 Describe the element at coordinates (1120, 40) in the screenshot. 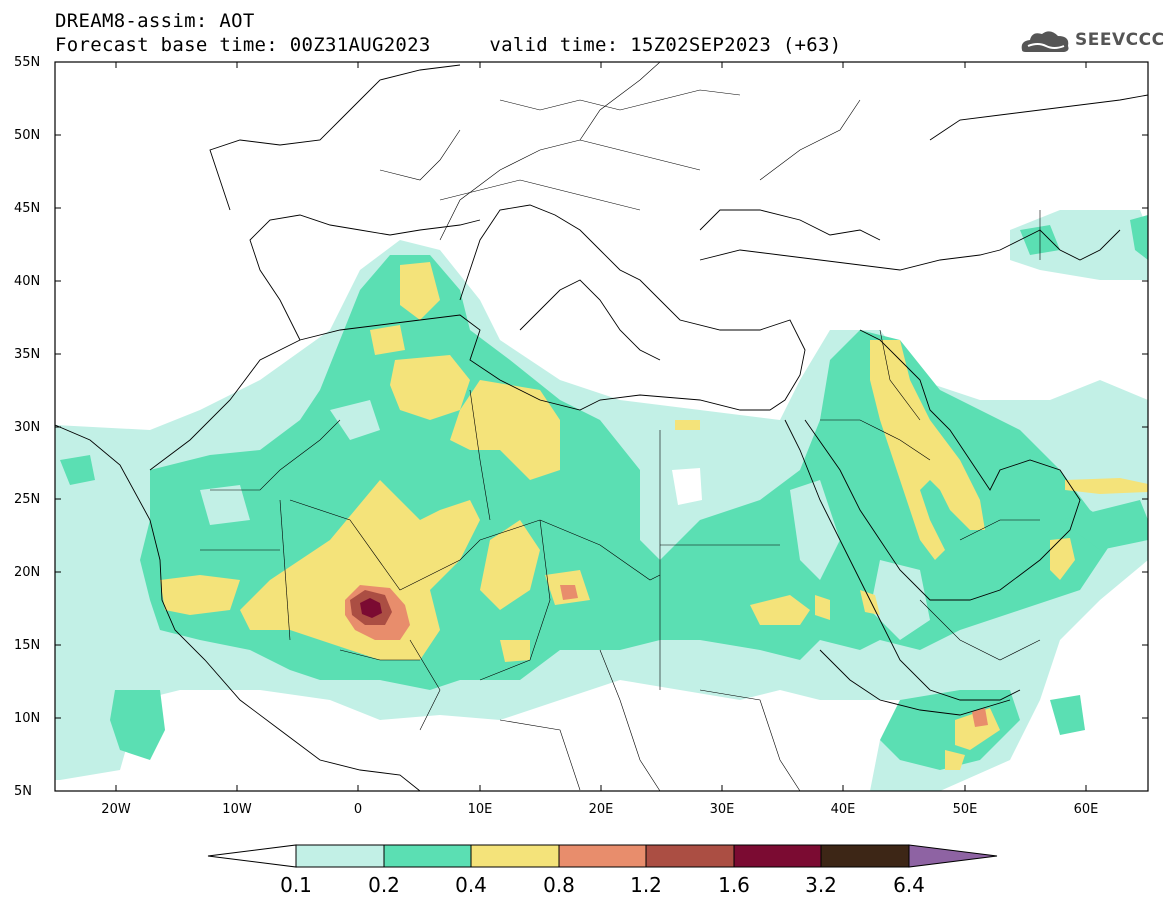

I see `logo-text: SEEVCCC` at that location.